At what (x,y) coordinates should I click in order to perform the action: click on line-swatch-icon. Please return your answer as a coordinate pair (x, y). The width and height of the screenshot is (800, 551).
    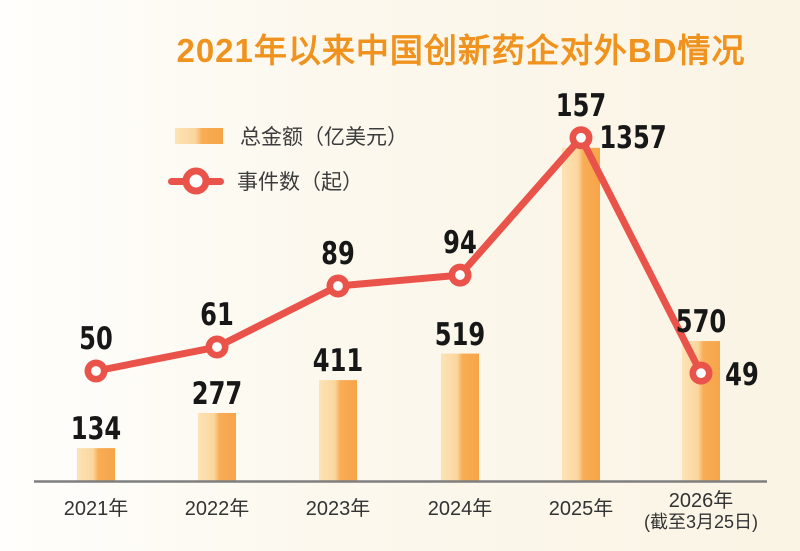
    Looking at the image, I should click on (196, 181).